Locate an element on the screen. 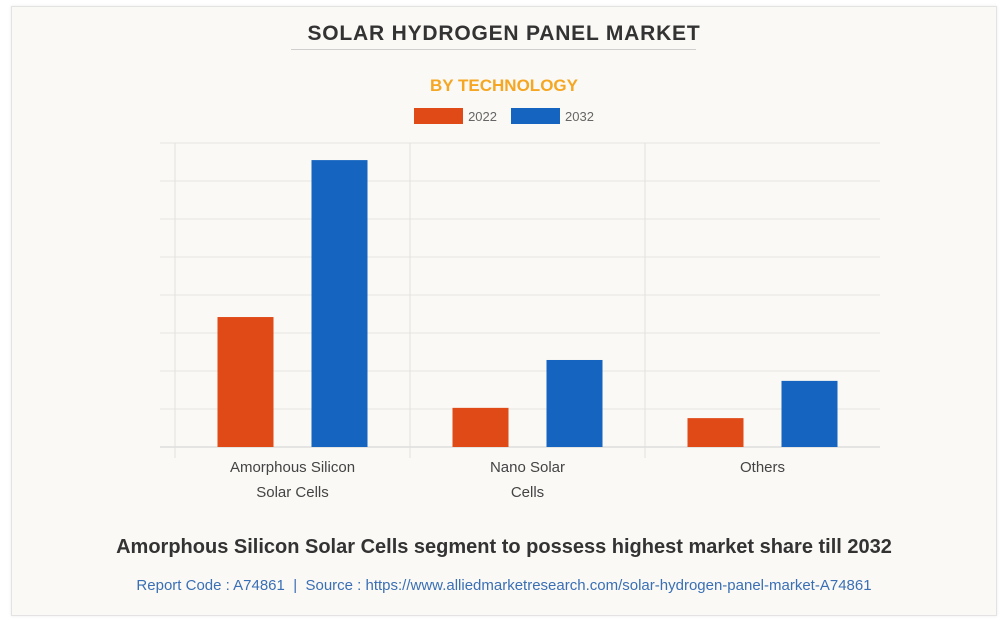 The image size is (1008, 623). chart-title: SOLAR HYDROGEN PANEL MARKET is located at coordinates (504, 33).